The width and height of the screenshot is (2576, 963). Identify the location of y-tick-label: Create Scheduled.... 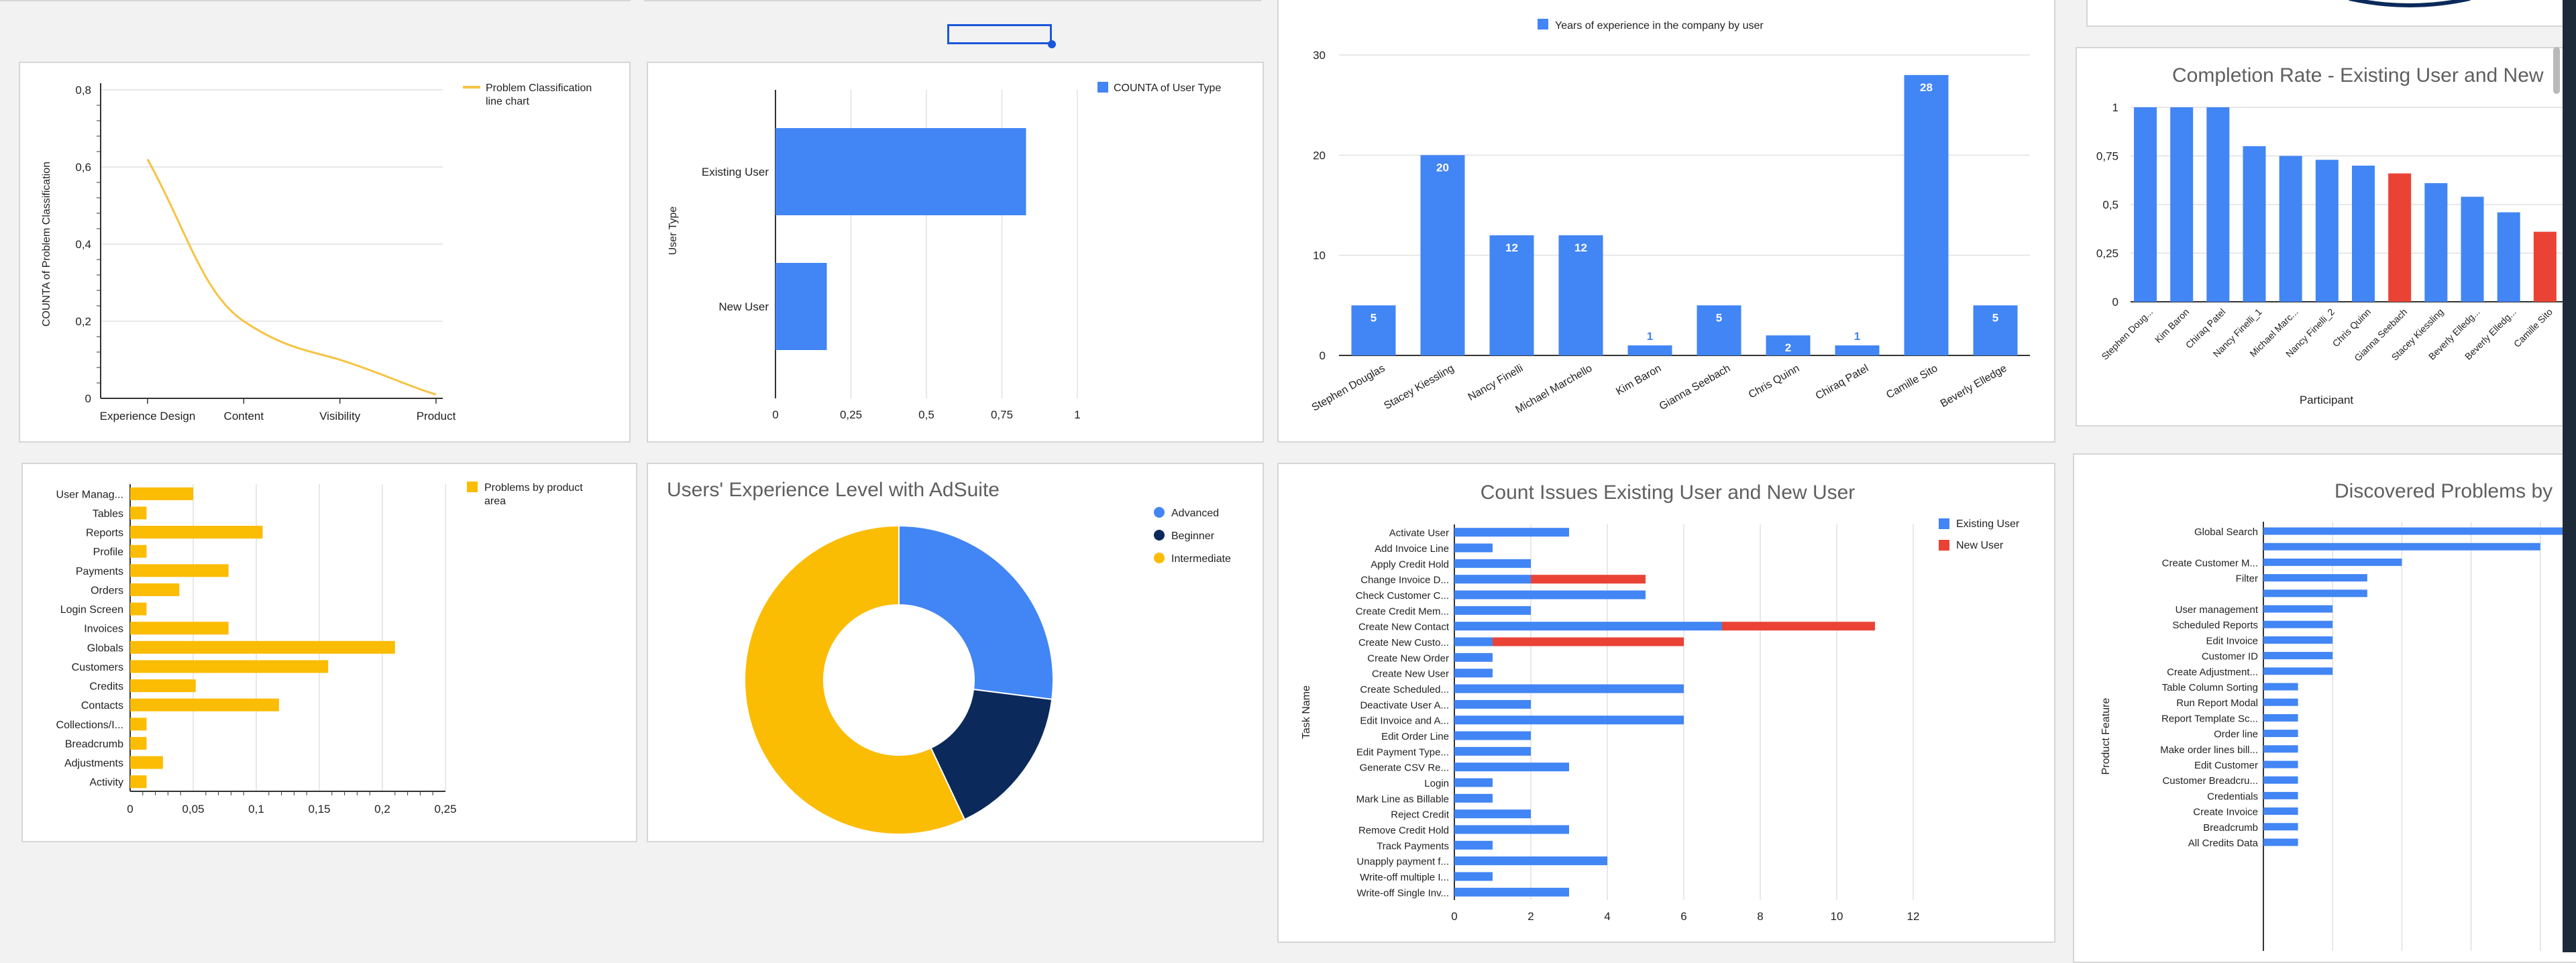
(1404, 690).